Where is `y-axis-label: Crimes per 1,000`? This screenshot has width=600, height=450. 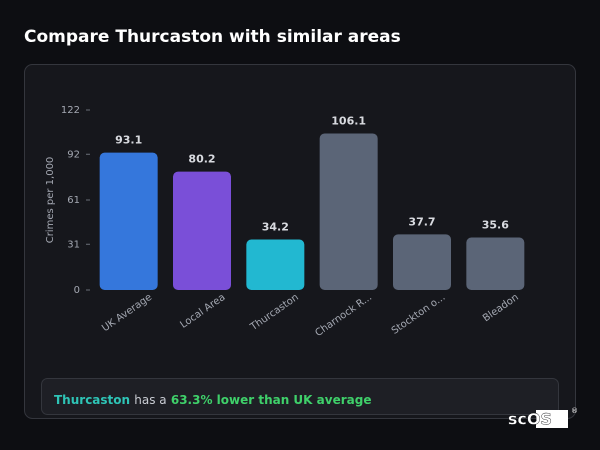
y-axis-label: Crimes per 1,000 is located at coordinates (50, 200).